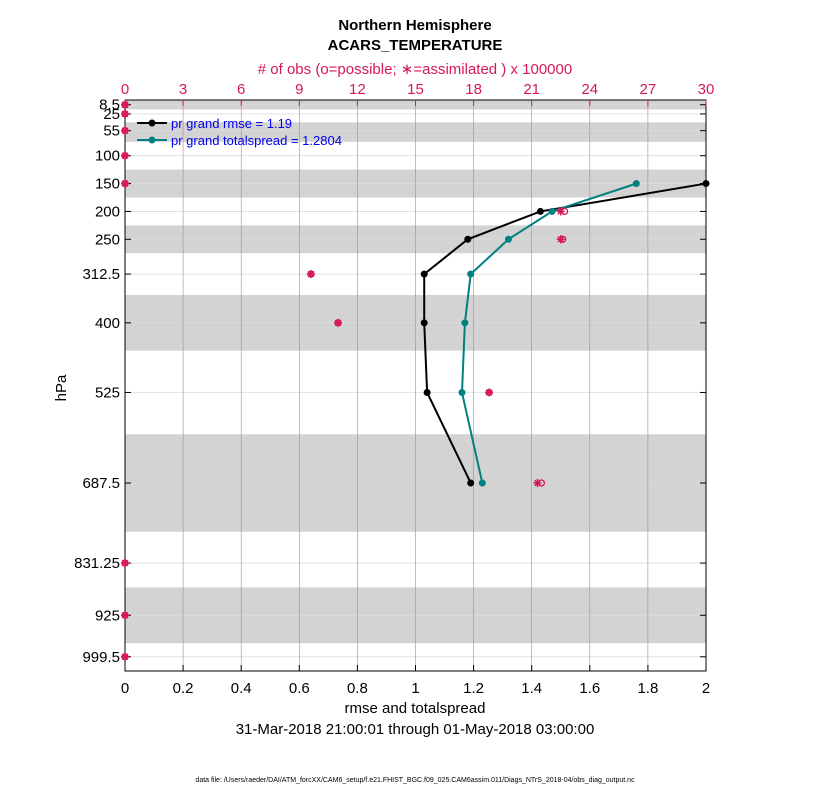 The image size is (830, 800). I want to click on chart-subtitle: ACARS_TEMPERATURE, so click(415, 45).